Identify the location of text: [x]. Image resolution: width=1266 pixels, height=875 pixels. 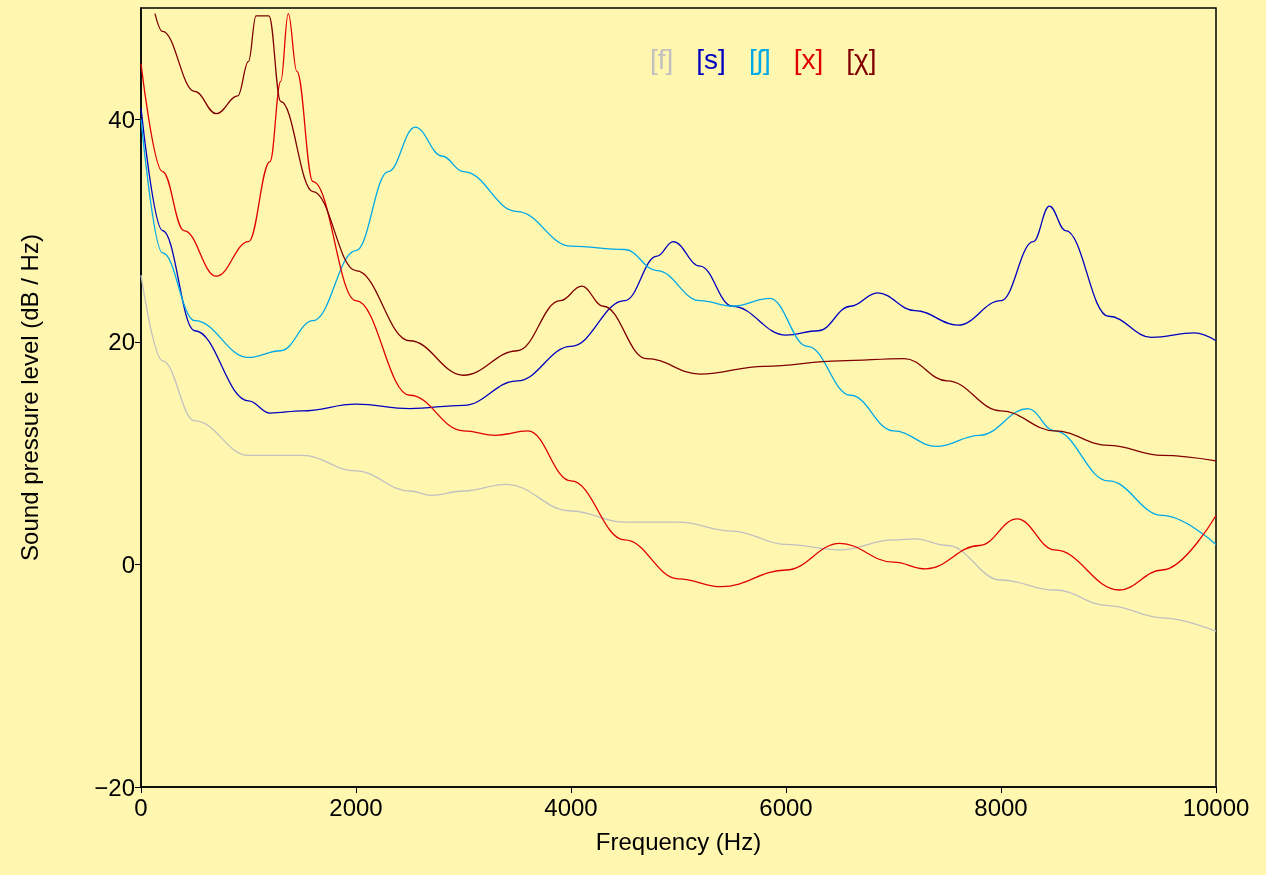
(808, 59).